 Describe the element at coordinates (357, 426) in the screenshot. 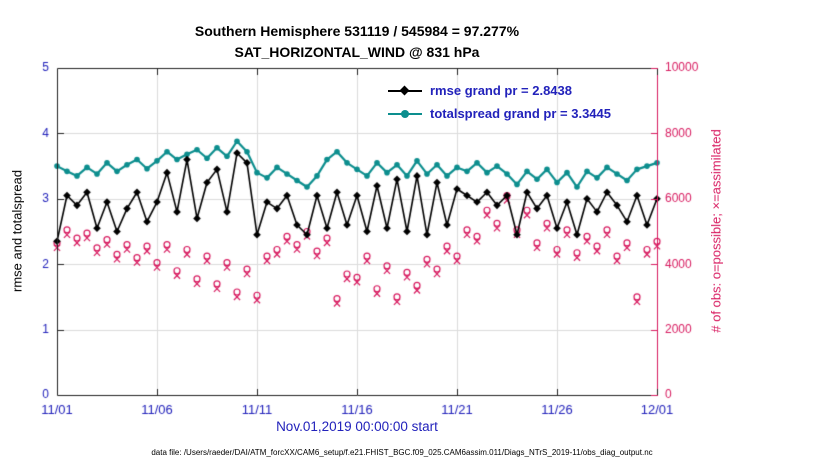

I see `x-axis-label: Nov.01,2019 00:00:00 start` at that location.